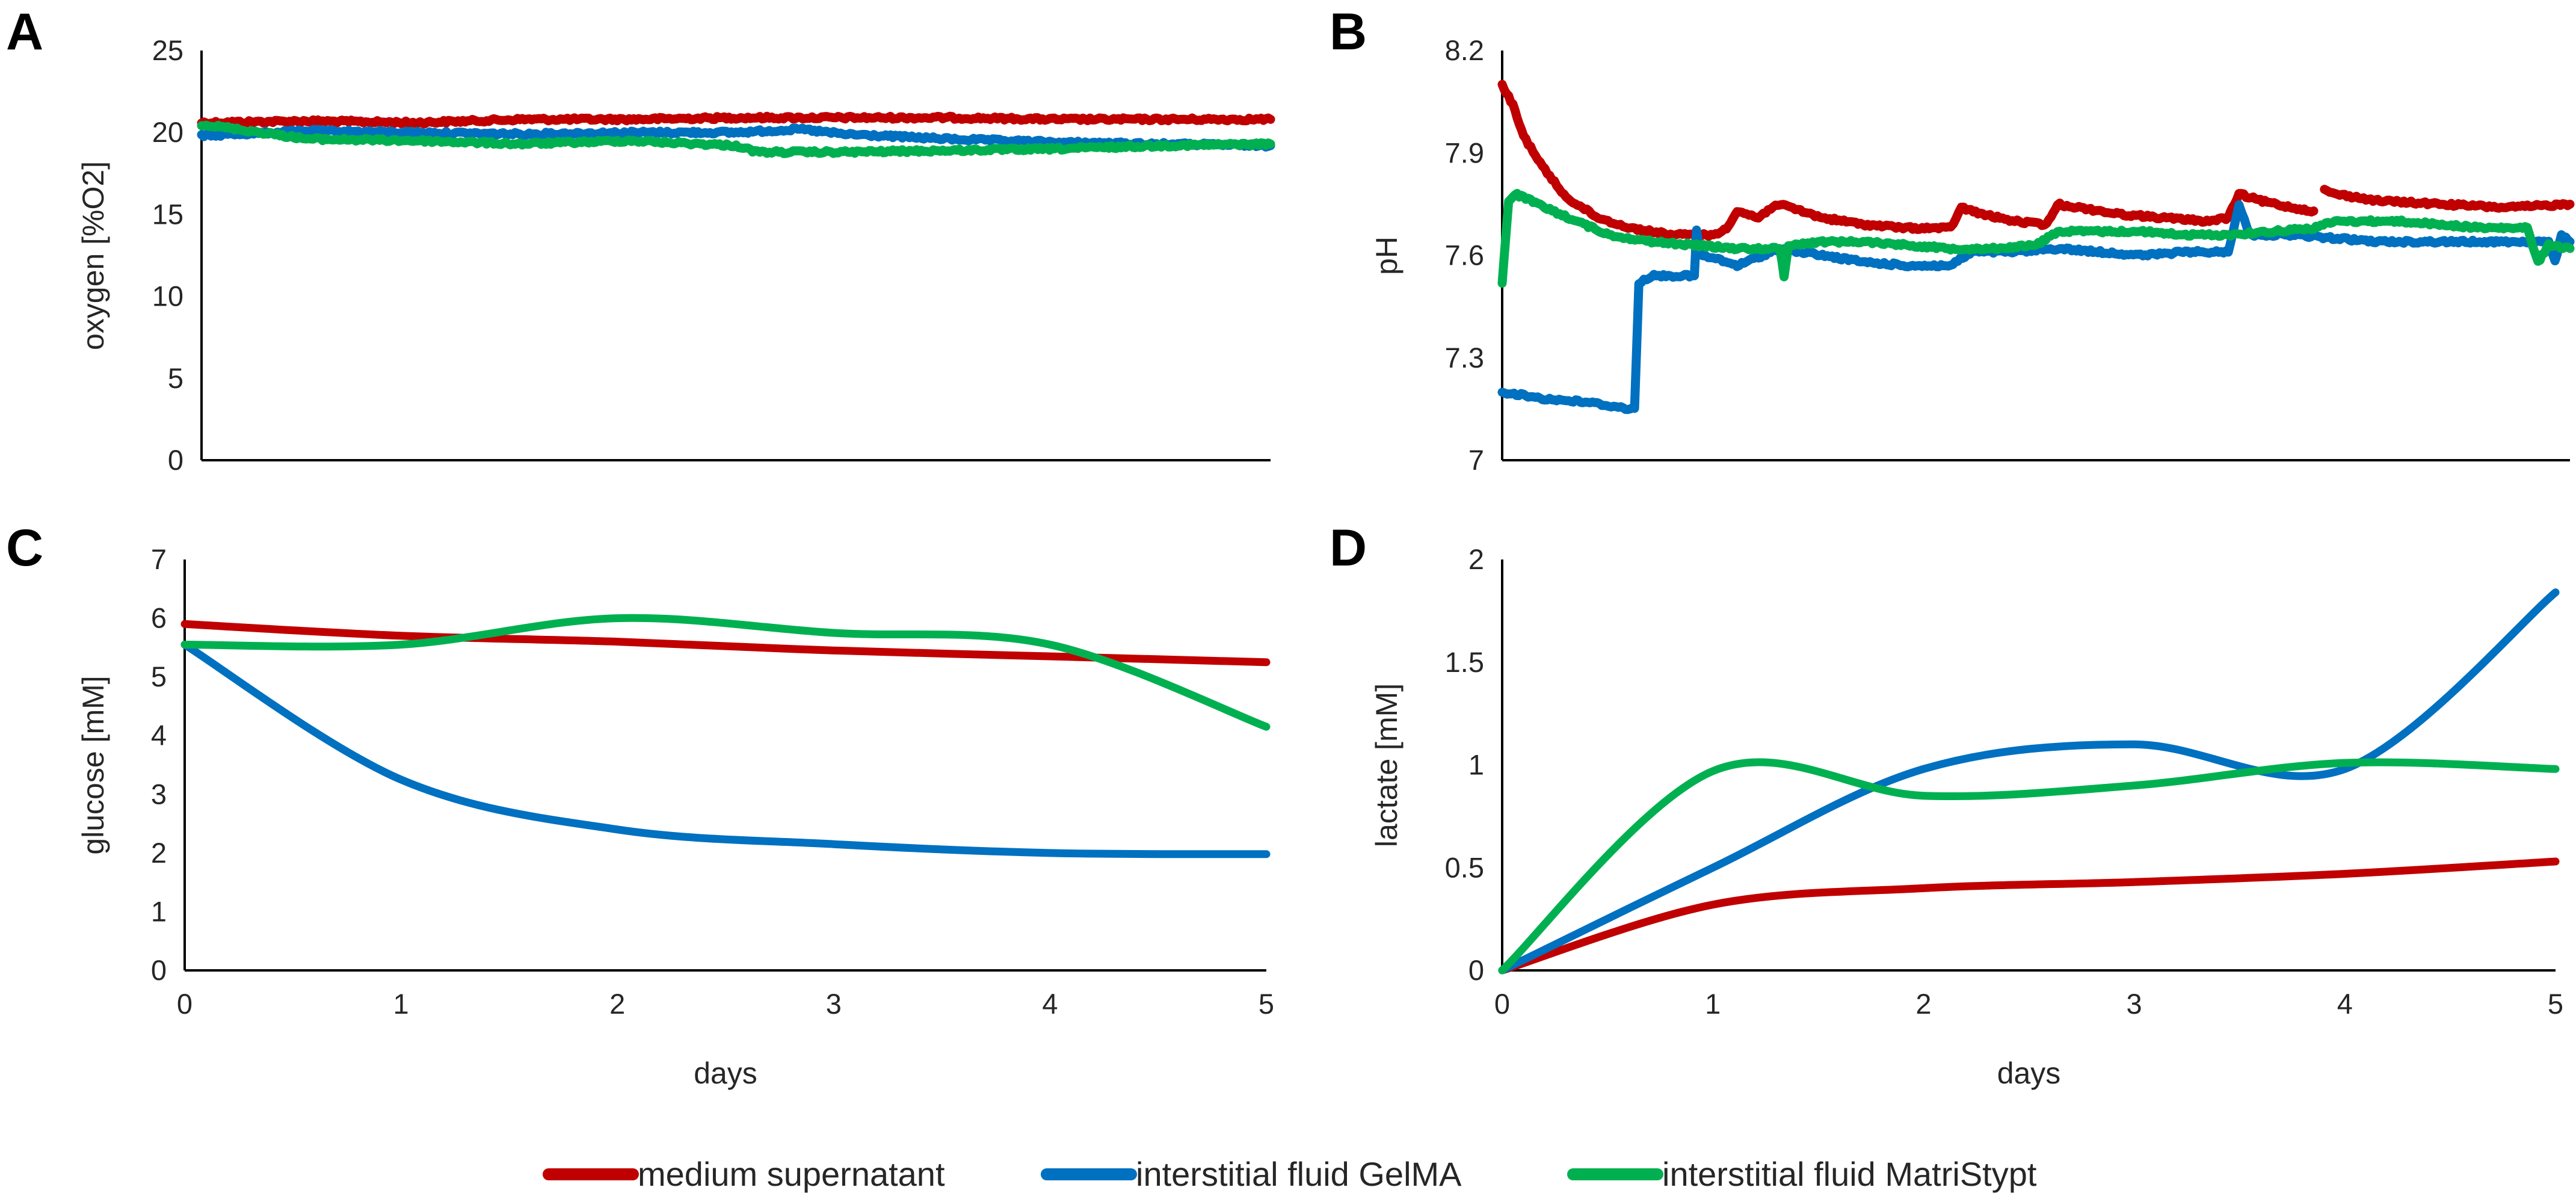 This screenshot has width=2576, height=1202. What do you see at coordinates (1387, 765) in the screenshot?
I see `y-axis-label: lactate [mM]` at bounding box center [1387, 765].